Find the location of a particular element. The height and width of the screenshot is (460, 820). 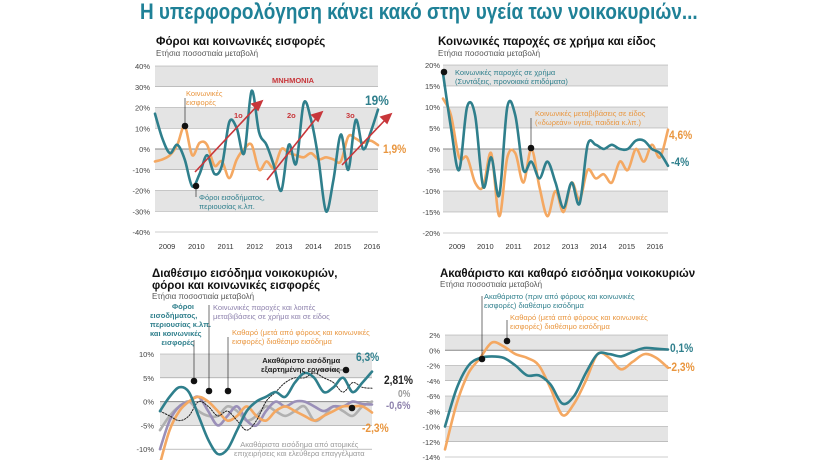

y-tick-label: -5% is located at coordinates (434, 170).